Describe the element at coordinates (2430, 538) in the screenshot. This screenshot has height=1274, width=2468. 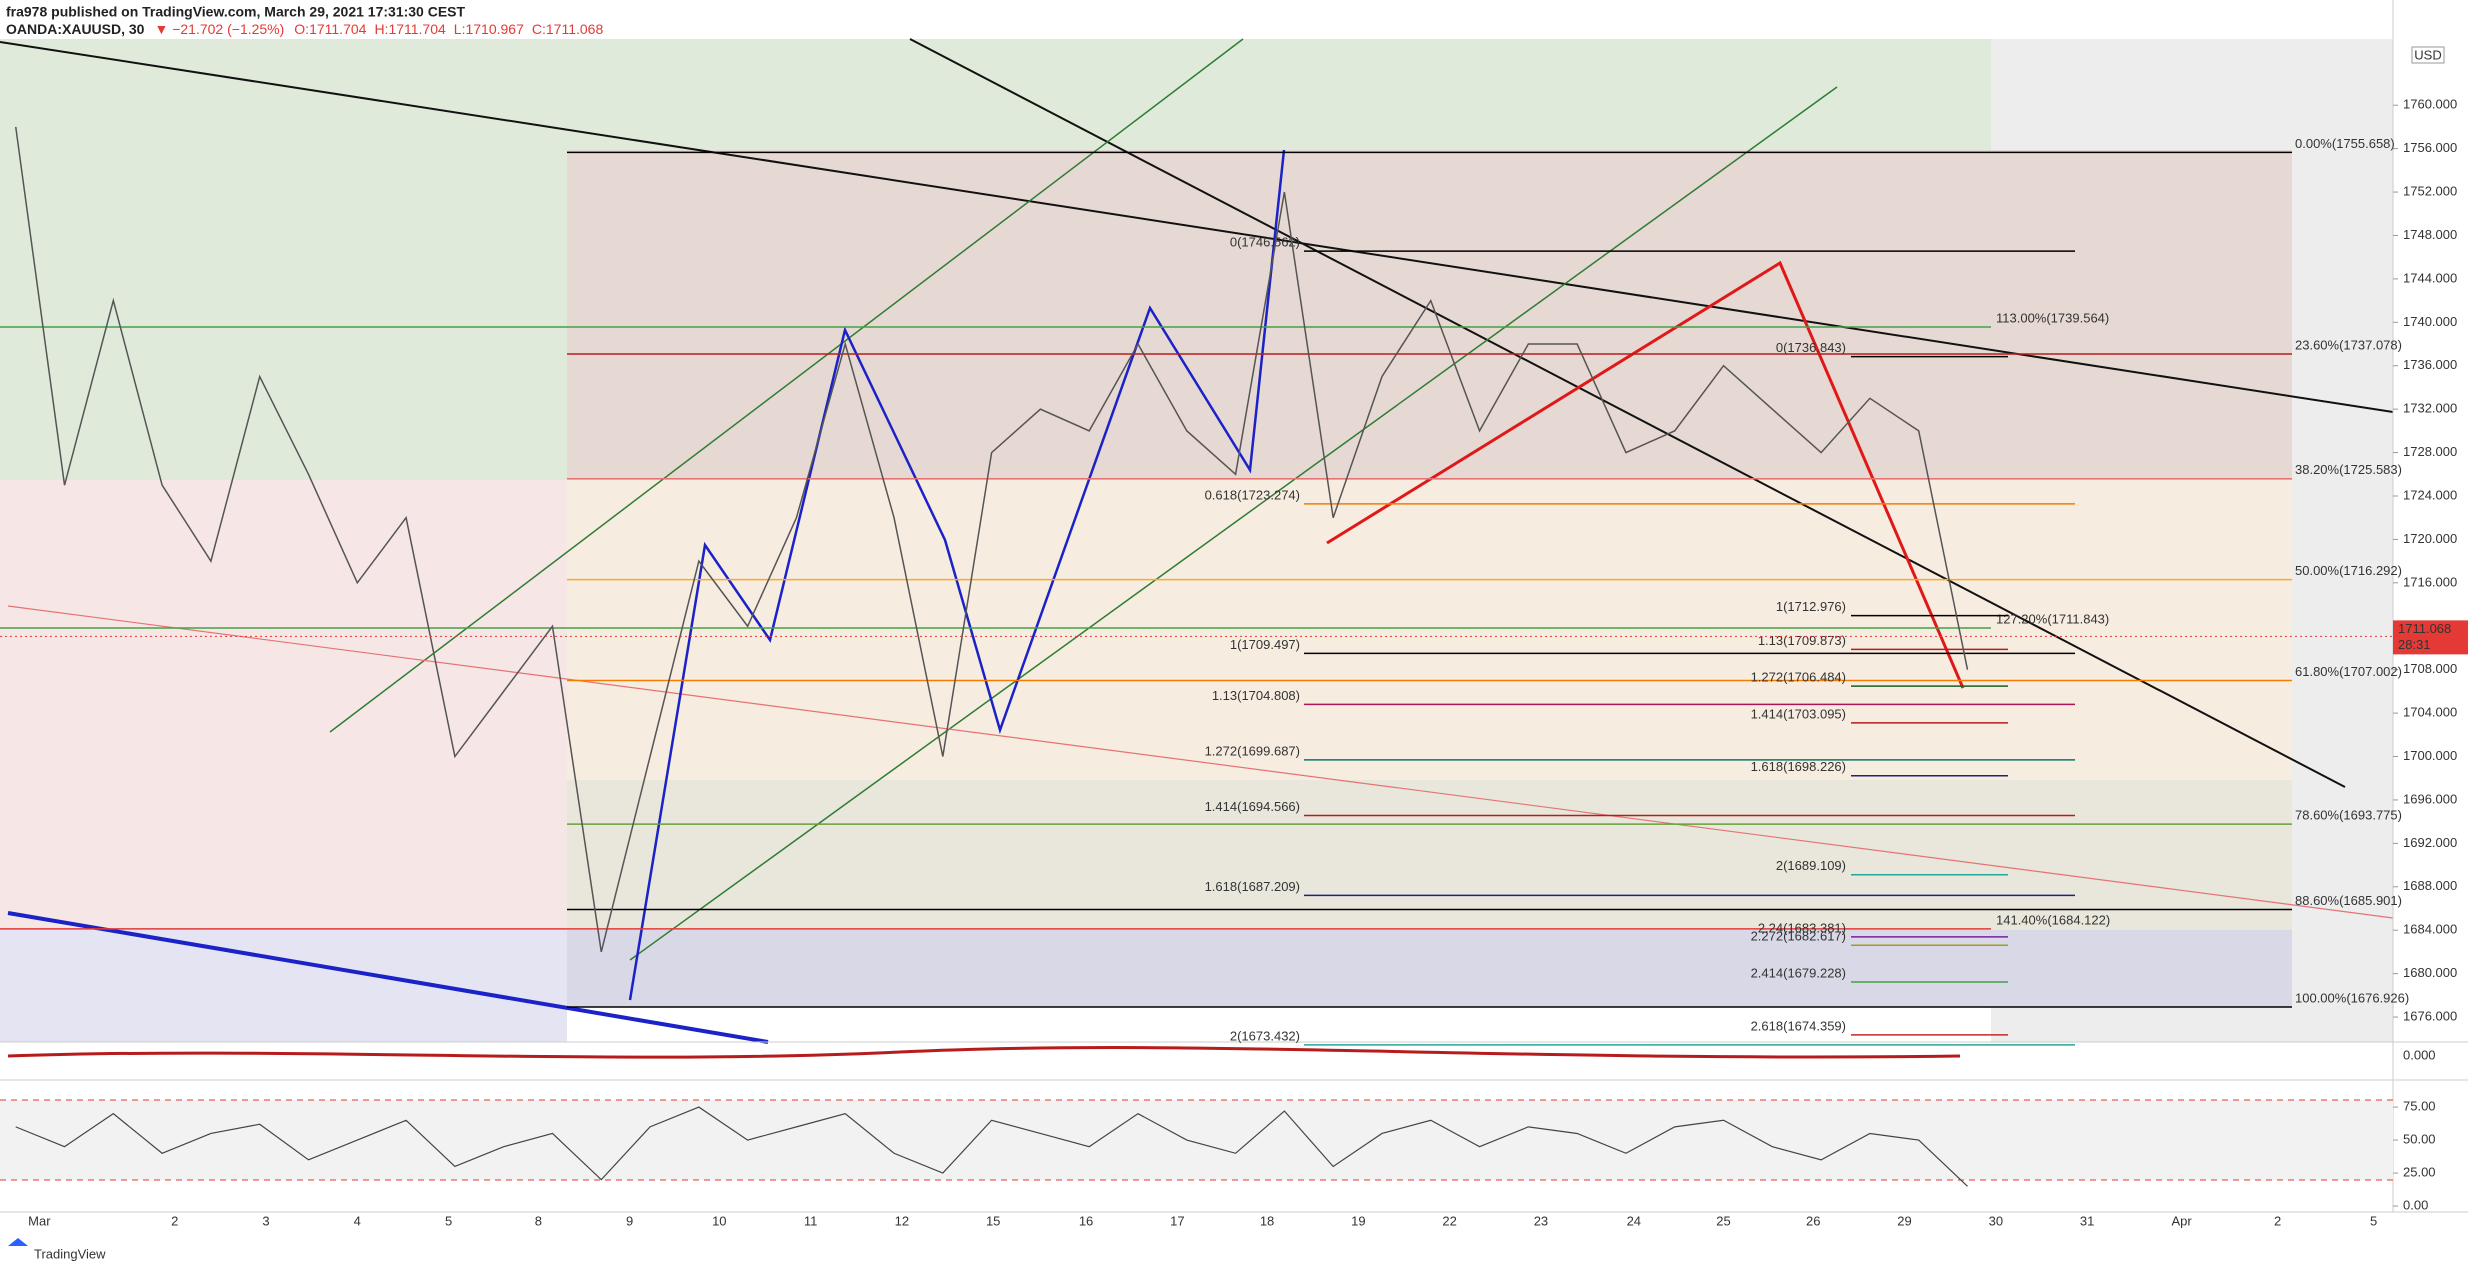
I see `y-tick-label: 1720.000` at that location.